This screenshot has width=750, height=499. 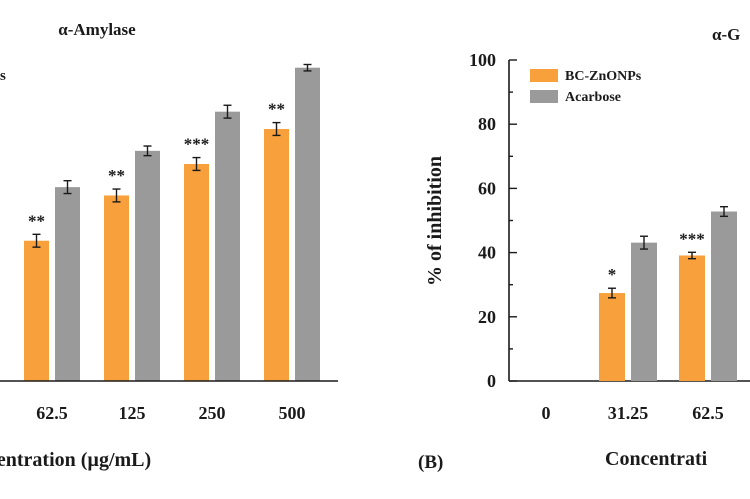 I want to click on panel-b-title: α-G, so click(x=726, y=34).